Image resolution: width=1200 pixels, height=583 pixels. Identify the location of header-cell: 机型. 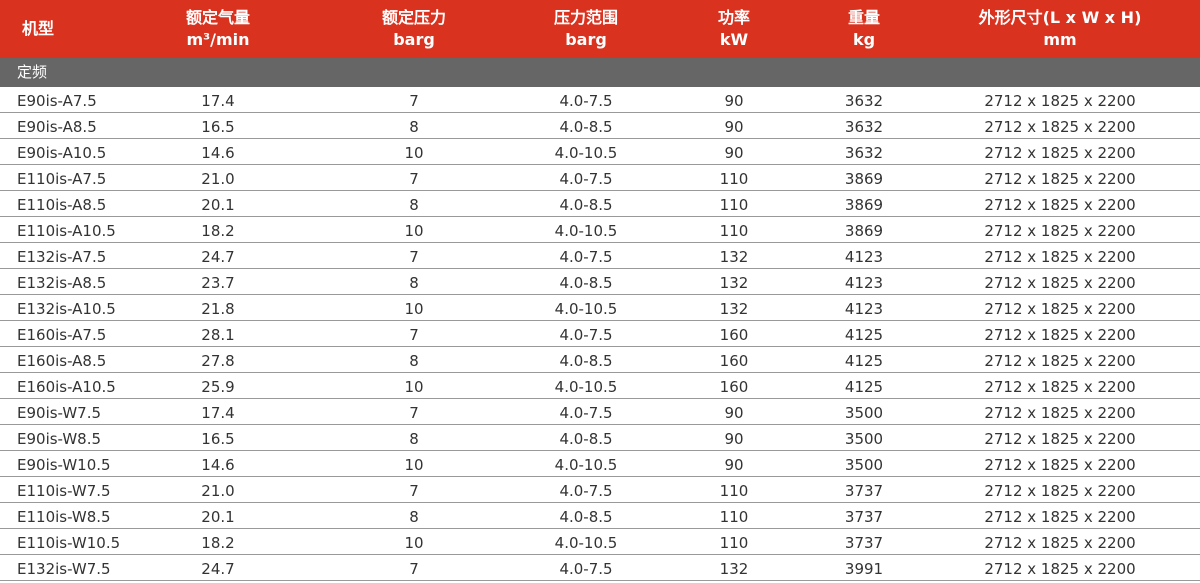
(87, 29).